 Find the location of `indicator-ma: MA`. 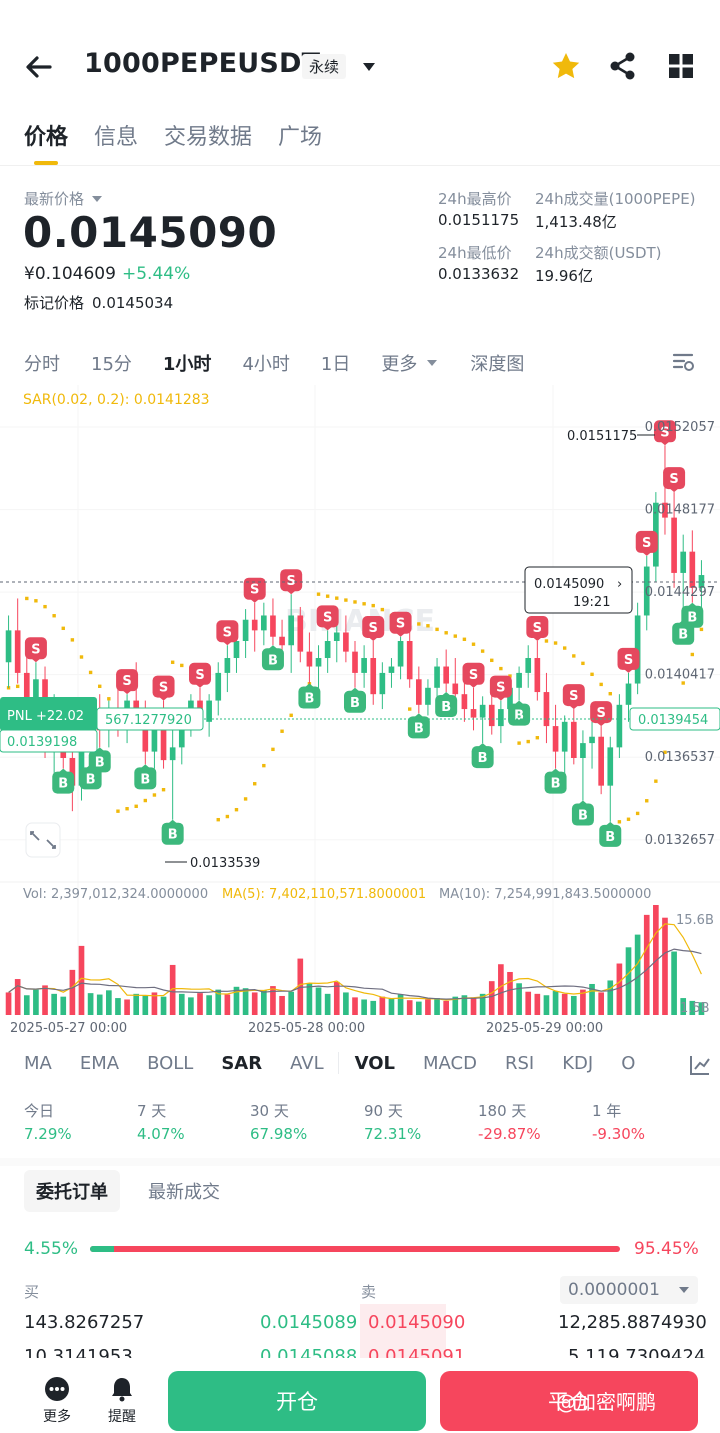

indicator-ma: MA is located at coordinates (38, 1063).